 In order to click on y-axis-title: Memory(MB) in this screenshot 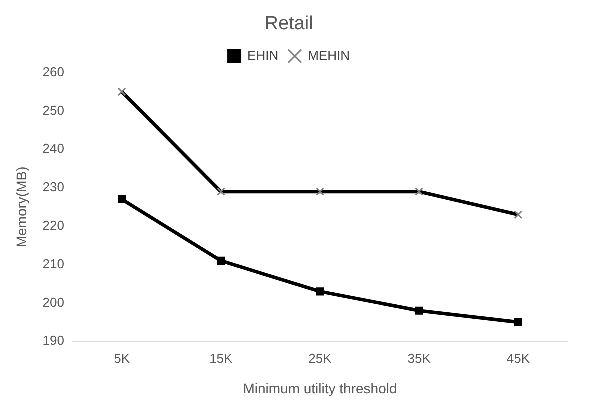, I will do `click(21, 207)`.